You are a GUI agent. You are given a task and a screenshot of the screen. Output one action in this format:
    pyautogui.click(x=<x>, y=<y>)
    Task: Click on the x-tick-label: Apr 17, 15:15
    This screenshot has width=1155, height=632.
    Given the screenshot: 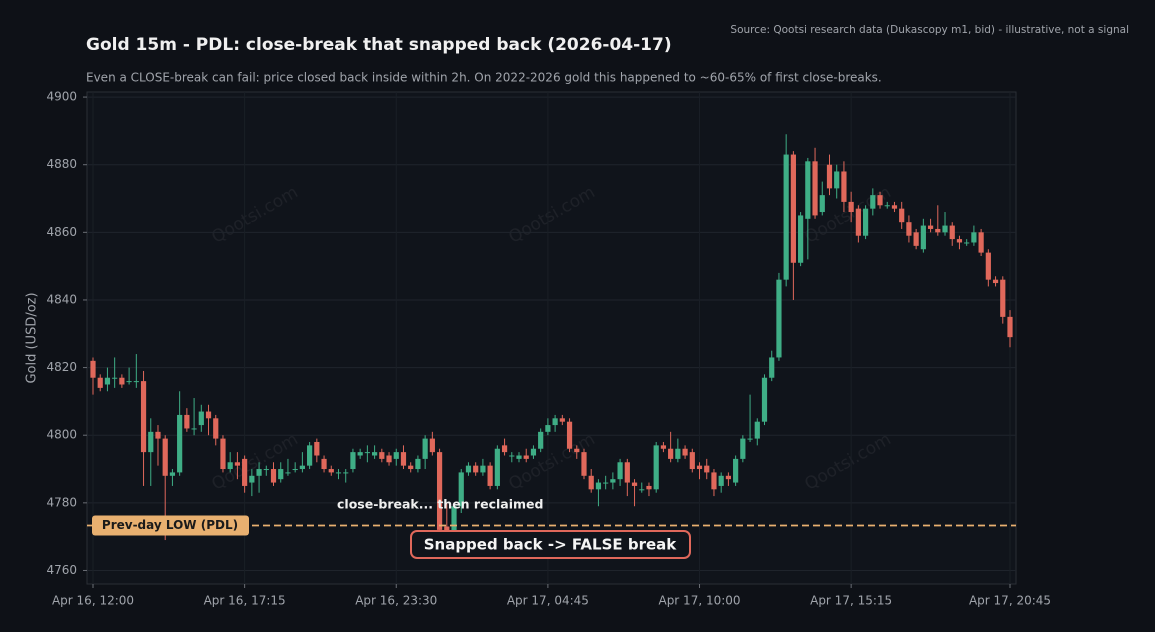 What is the action you would take?
    pyautogui.click(x=851, y=601)
    